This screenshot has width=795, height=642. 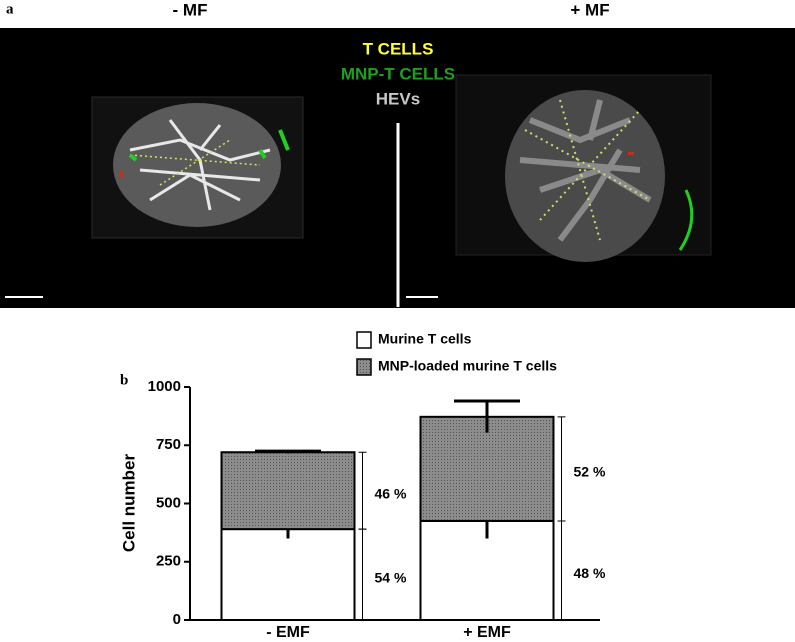 What do you see at coordinates (128, 503) in the screenshot?
I see `y-axis-label: Cell number` at bounding box center [128, 503].